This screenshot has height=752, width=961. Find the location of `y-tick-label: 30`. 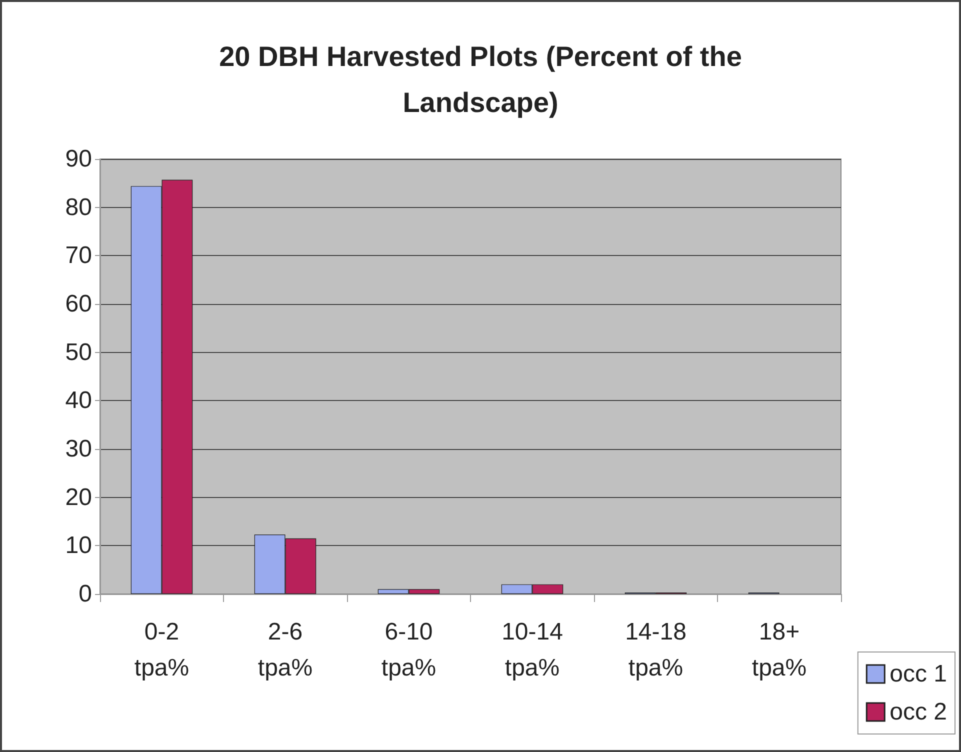

y-tick-label: 30 is located at coordinates (78, 449).